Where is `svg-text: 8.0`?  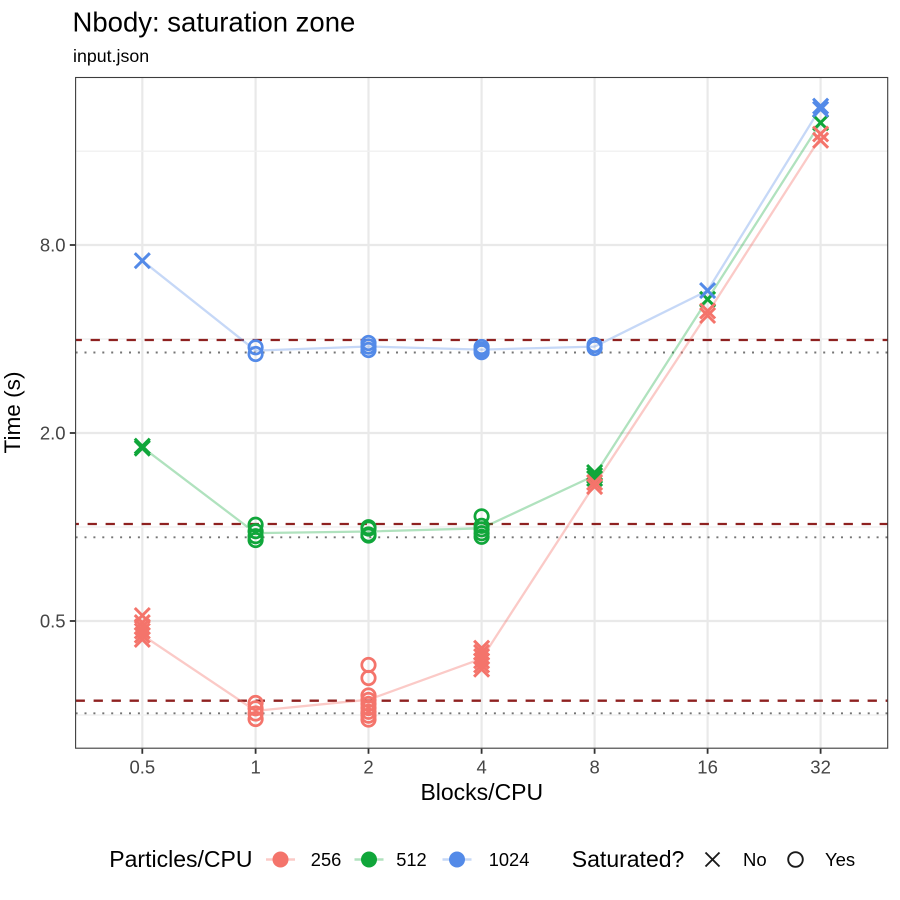 svg-text: 8.0 is located at coordinates (53, 245).